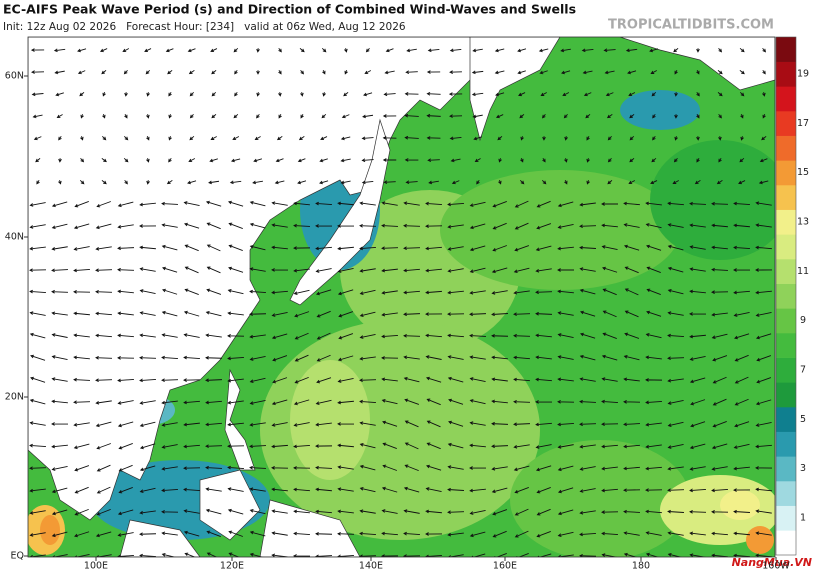 This screenshot has height=577, width=819. Describe the element at coordinates (786, 296) in the screenshot. I see `colorbar-frame` at that location.